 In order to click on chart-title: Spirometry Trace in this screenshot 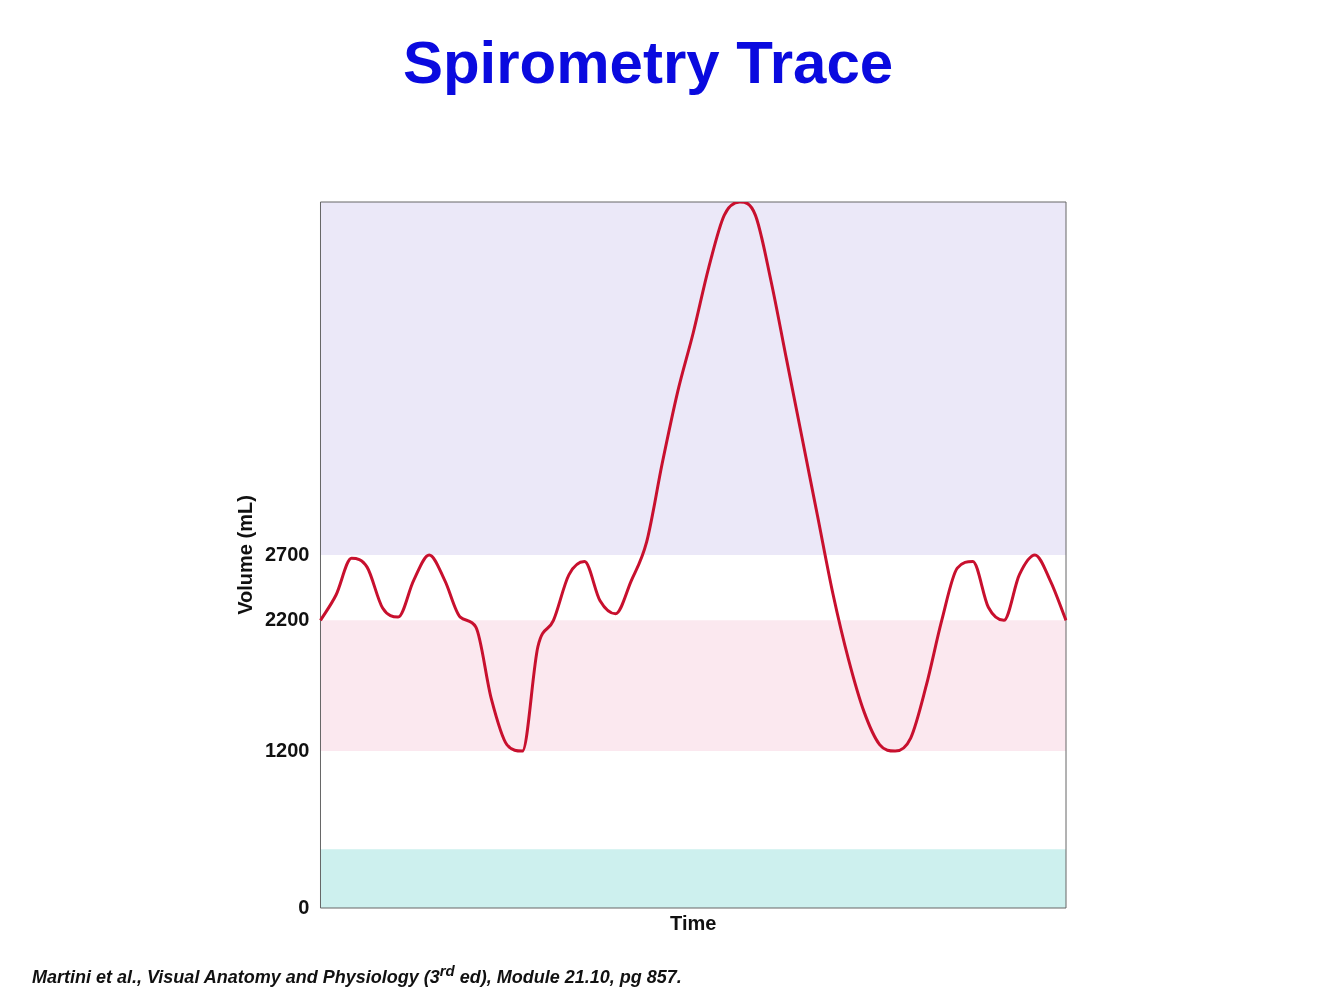, I will do `click(648, 62)`.